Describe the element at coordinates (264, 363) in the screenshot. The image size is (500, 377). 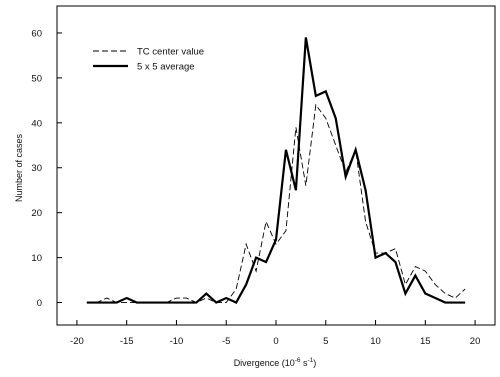
I see `x-axis-title-main: Divergence (10` at that location.